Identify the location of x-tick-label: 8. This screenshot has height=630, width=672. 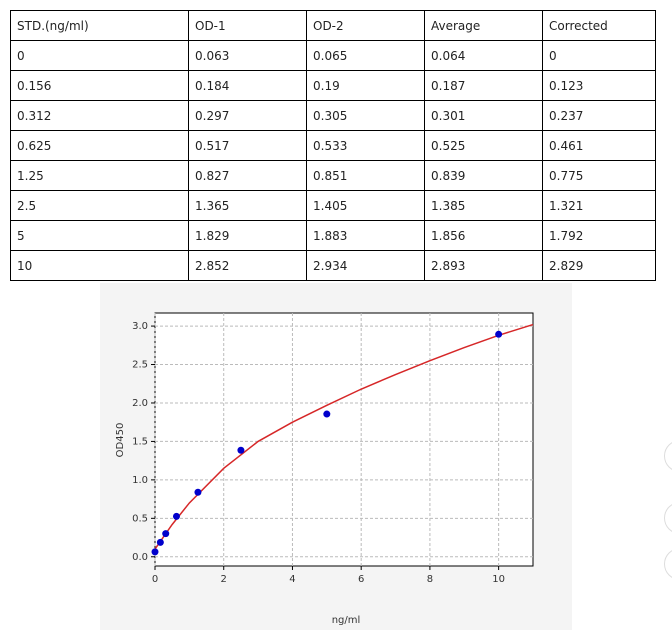
(430, 579).